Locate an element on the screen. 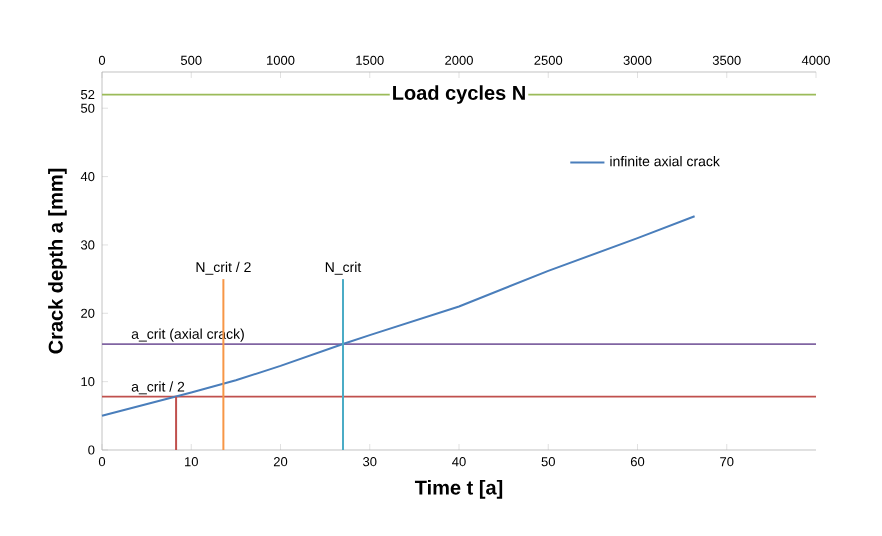 This screenshot has height=536, width=882. x-axis-title: Time t [a] is located at coordinates (458, 489).